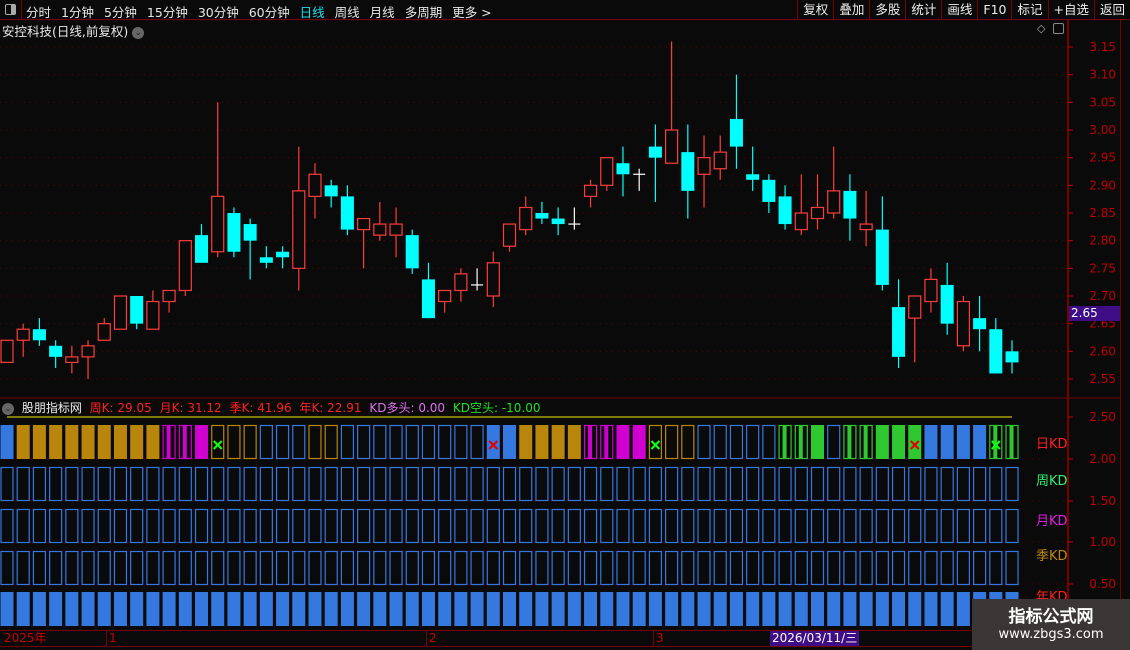 This screenshot has height=650, width=1130. What do you see at coordinates (347, 12) in the screenshot?
I see `period-tab: 周线` at bounding box center [347, 12].